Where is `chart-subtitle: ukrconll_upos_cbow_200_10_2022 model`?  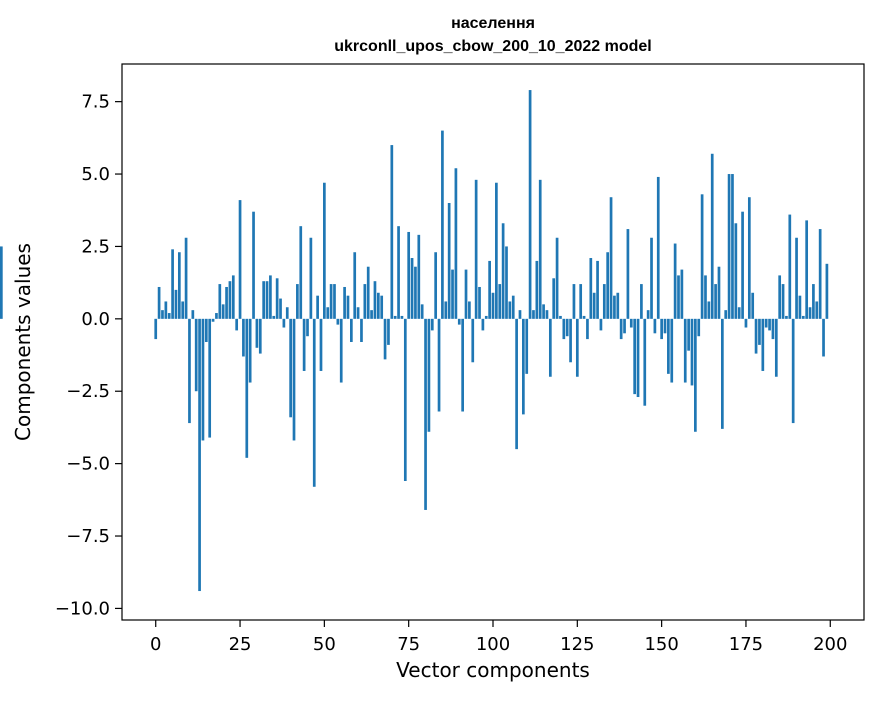 chart-subtitle: ukrconll_upos_cbow_200_10_2022 model is located at coordinates (492, 46).